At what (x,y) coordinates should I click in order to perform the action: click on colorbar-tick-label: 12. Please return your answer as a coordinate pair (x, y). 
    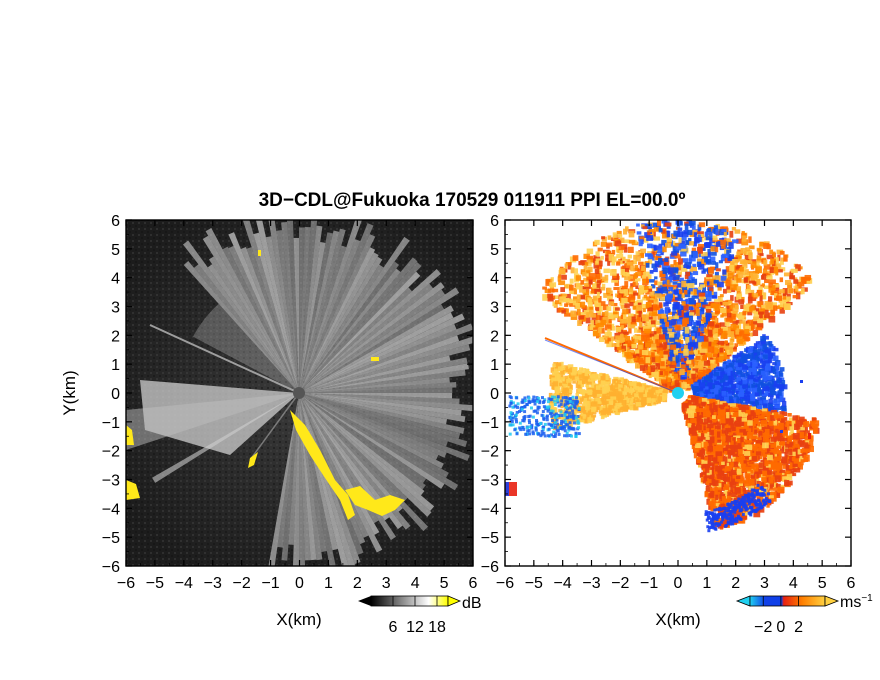
    Looking at the image, I should click on (415, 627).